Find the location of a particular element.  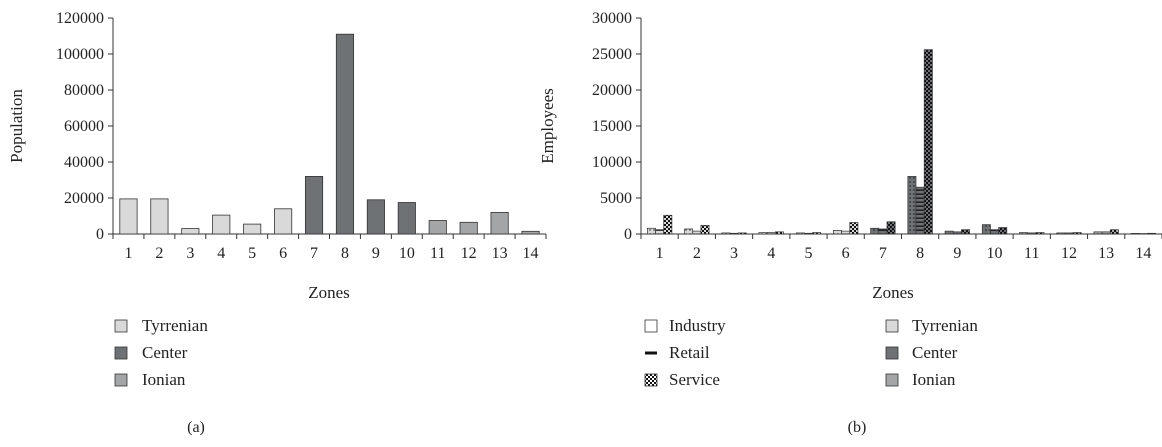

y-tick-label: 30000 is located at coordinates (612, 18).